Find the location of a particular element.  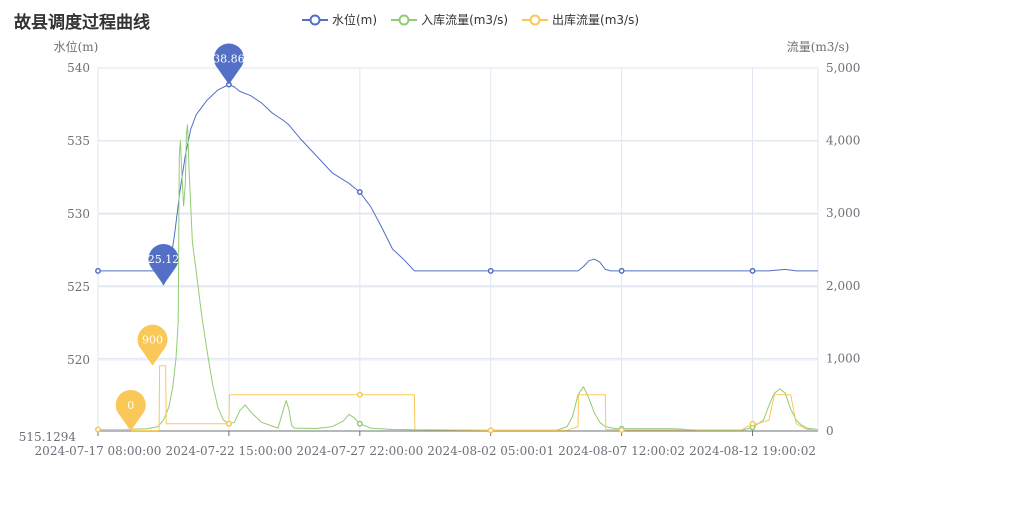

data-point-inflow is located at coordinates (360, 424).